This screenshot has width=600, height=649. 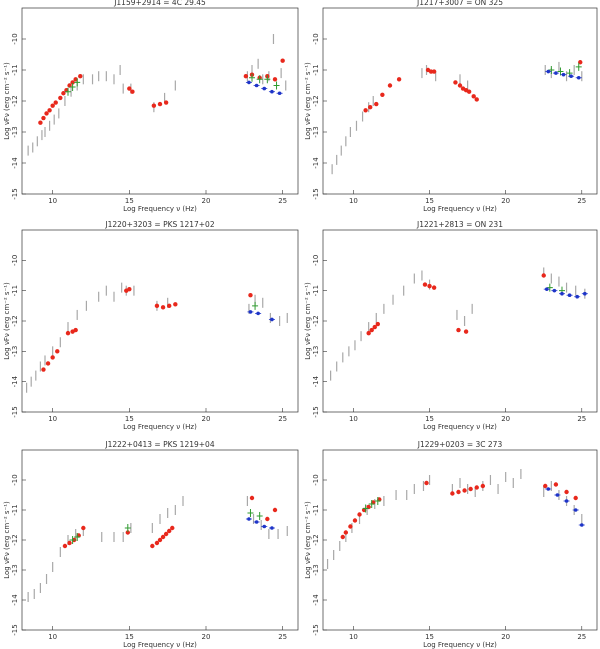 I want to click on x-tick-label: 25, so click(x=282, y=419).